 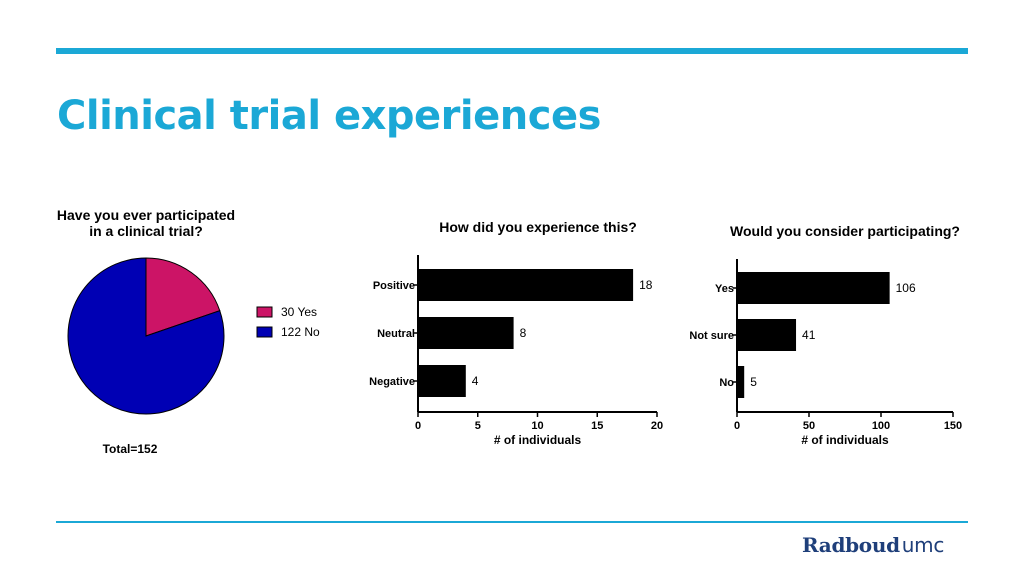 I want to click on experience-x-tick-label-1: 5, so click(x=478, y=426).